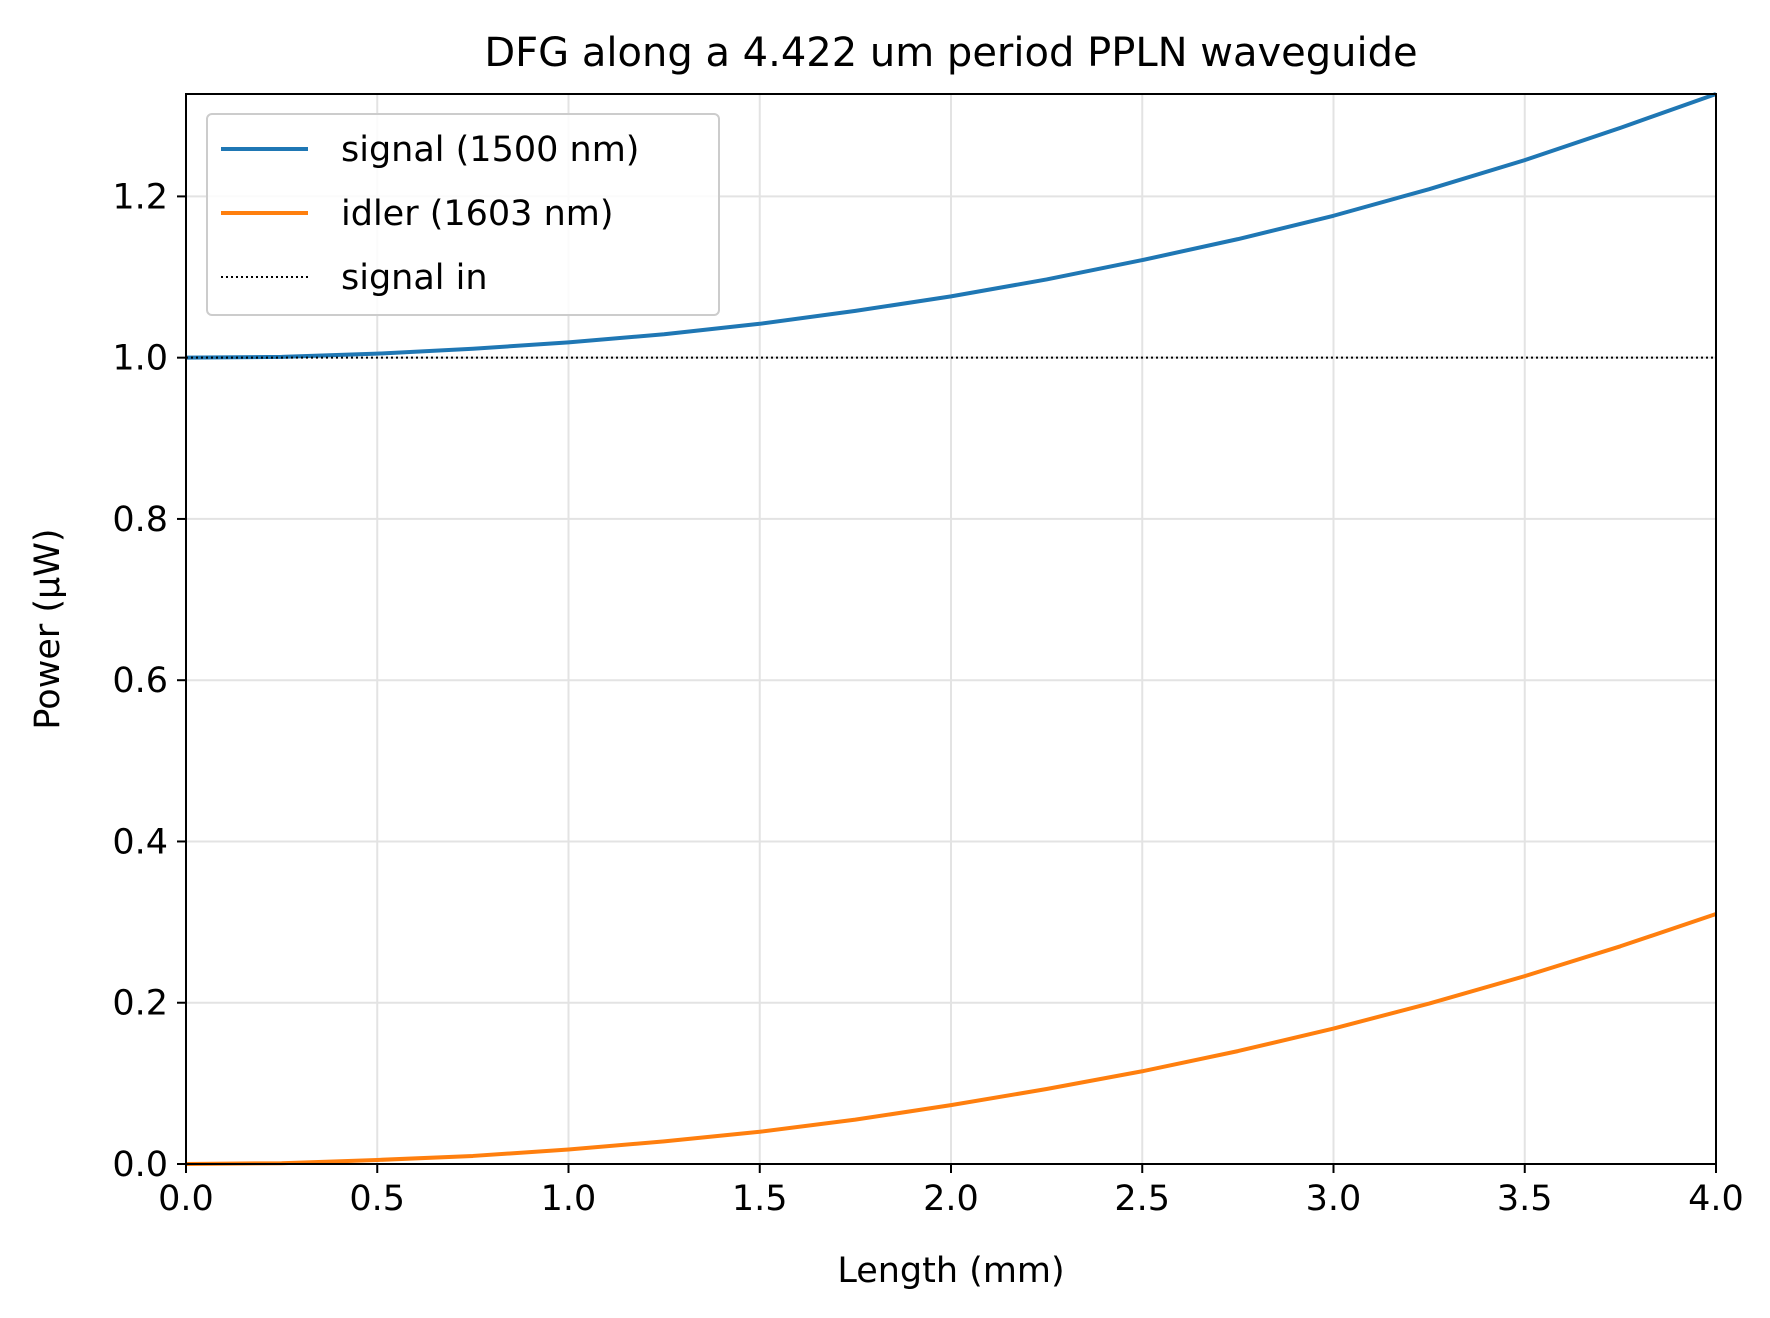 This screenshot has width=1770, height=1318. Describe the element at coordinates (140, 1165) in the screenshot. I see `y-tick-label: 0.0` at that location.